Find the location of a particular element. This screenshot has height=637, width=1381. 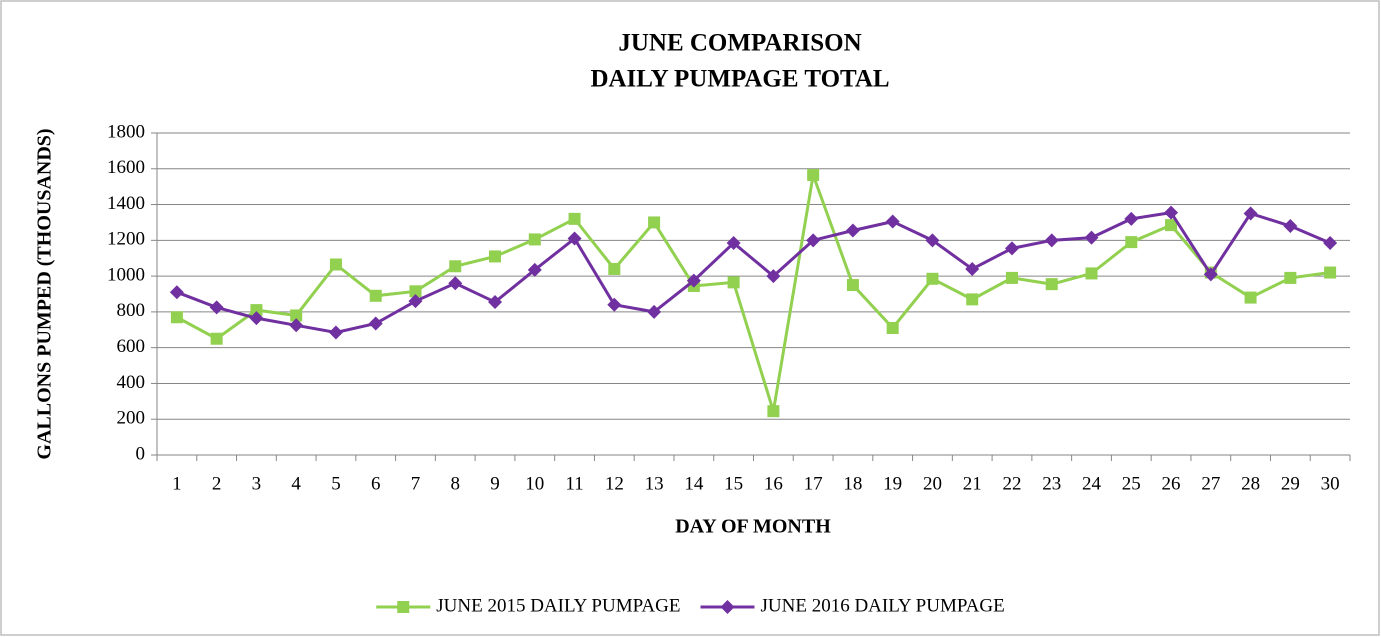

x-tick-label: 8 is located at coordinates (456, 483).